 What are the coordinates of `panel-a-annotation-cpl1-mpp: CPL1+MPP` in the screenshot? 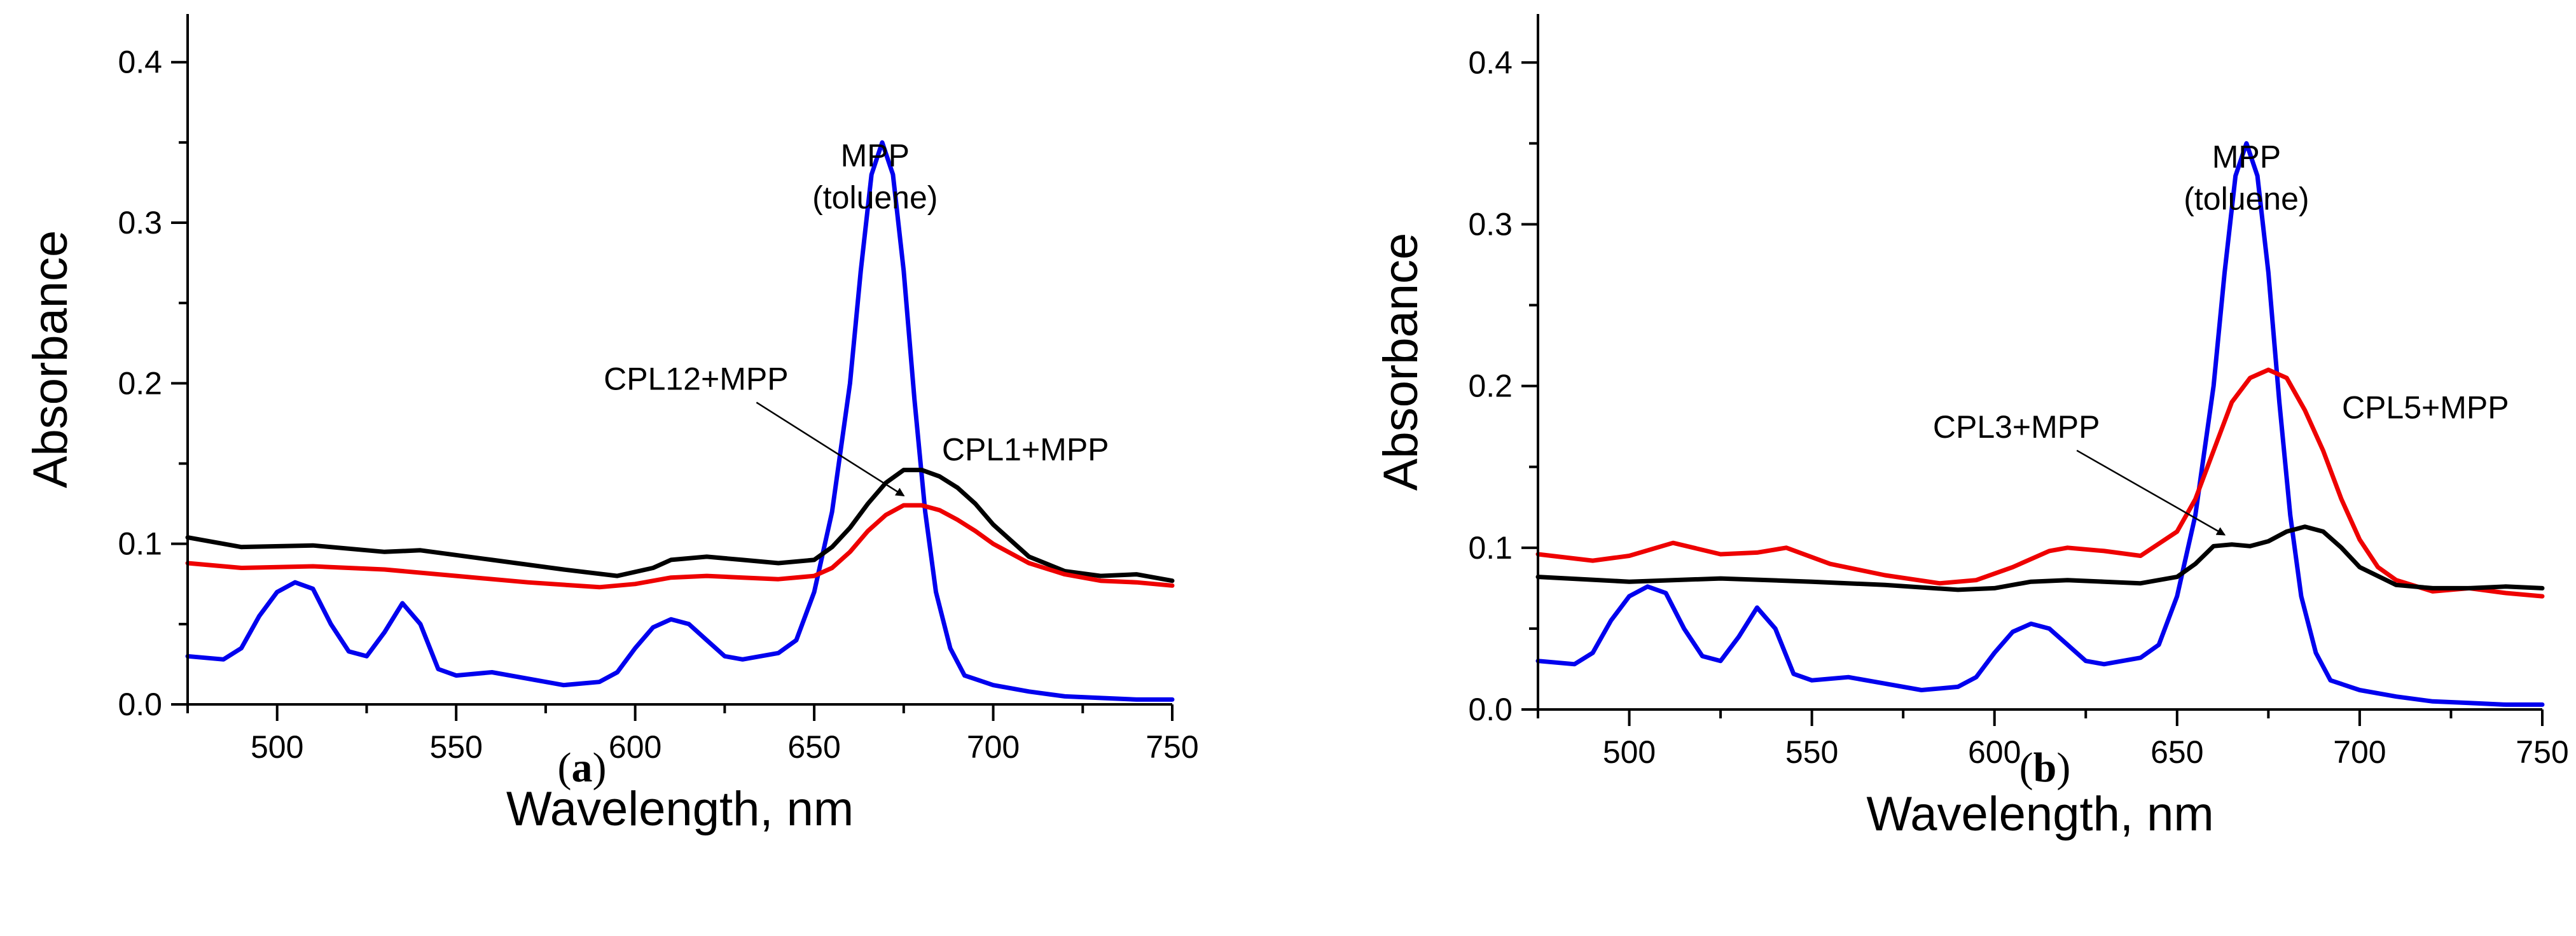 It's located at (1025, 449).